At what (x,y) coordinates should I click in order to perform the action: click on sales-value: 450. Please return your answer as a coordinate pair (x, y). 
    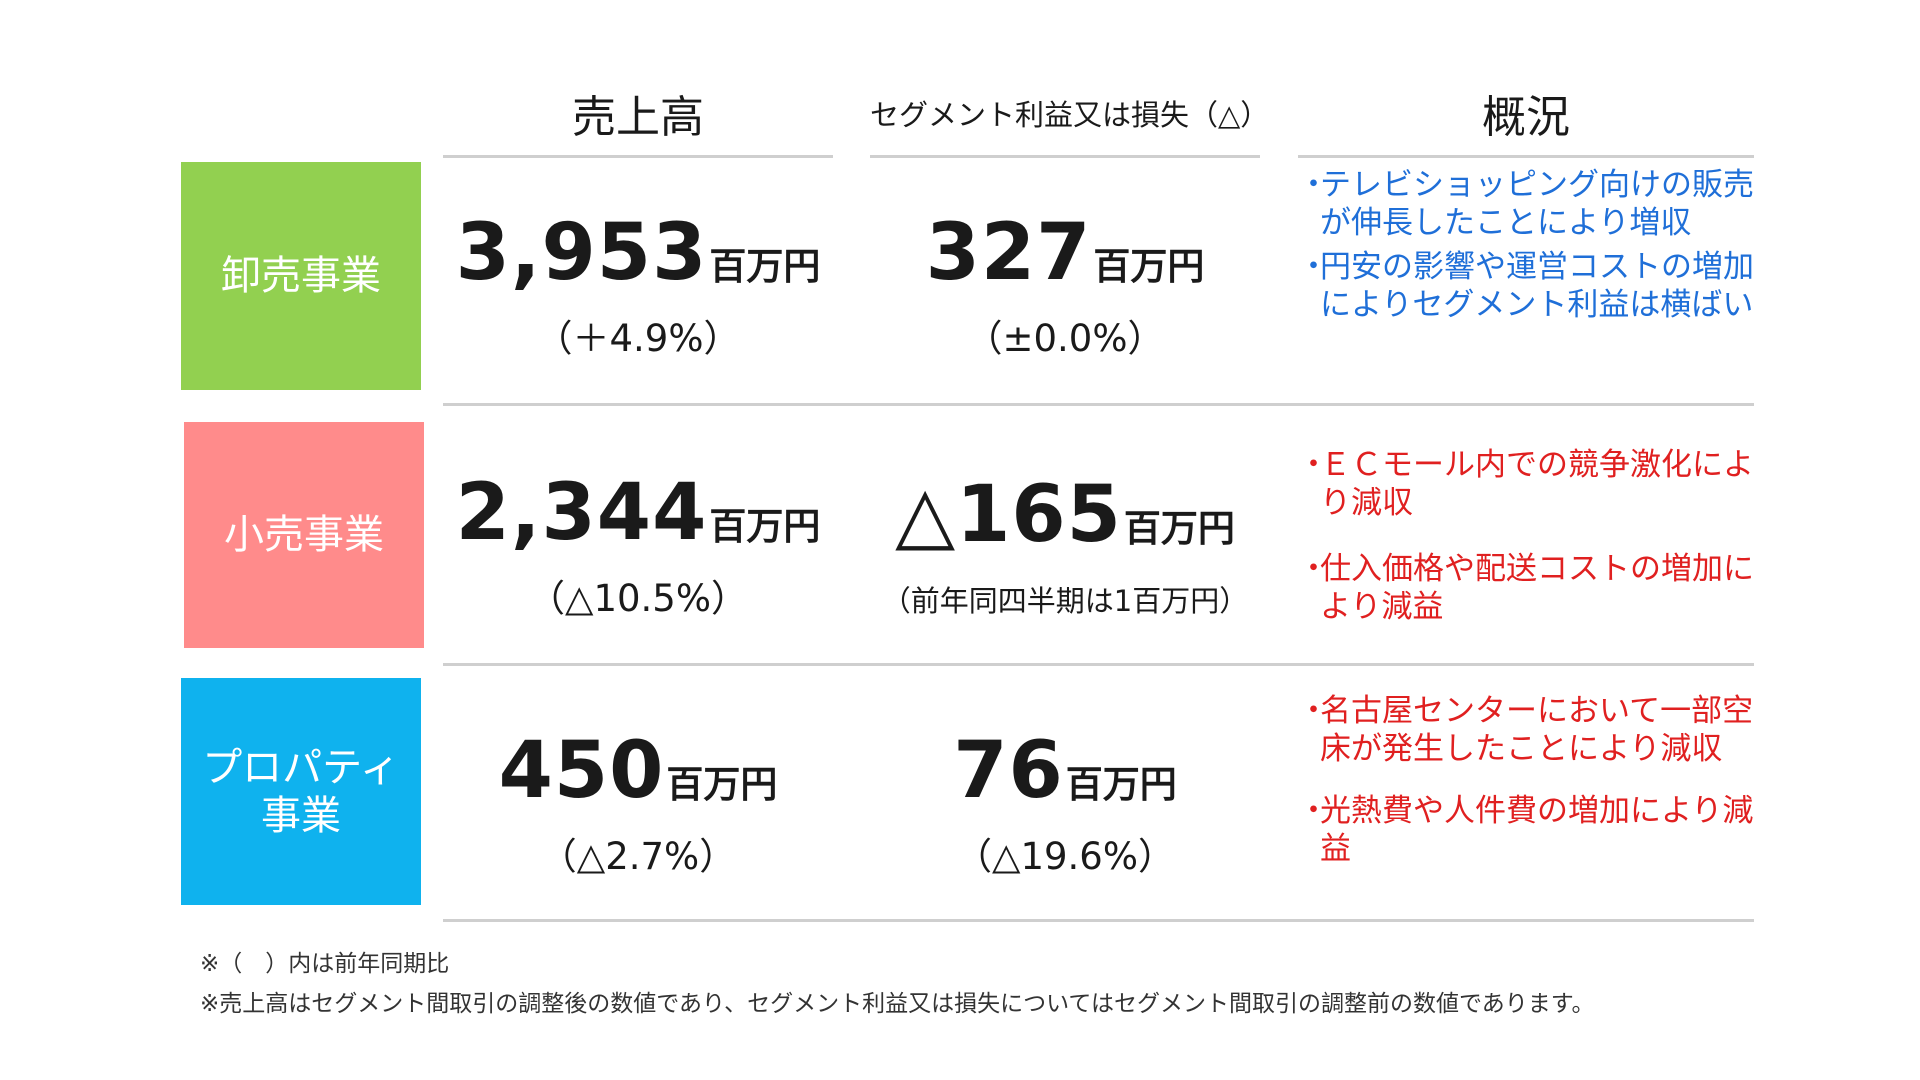
    Looking at the image, I should click on (581, 771).